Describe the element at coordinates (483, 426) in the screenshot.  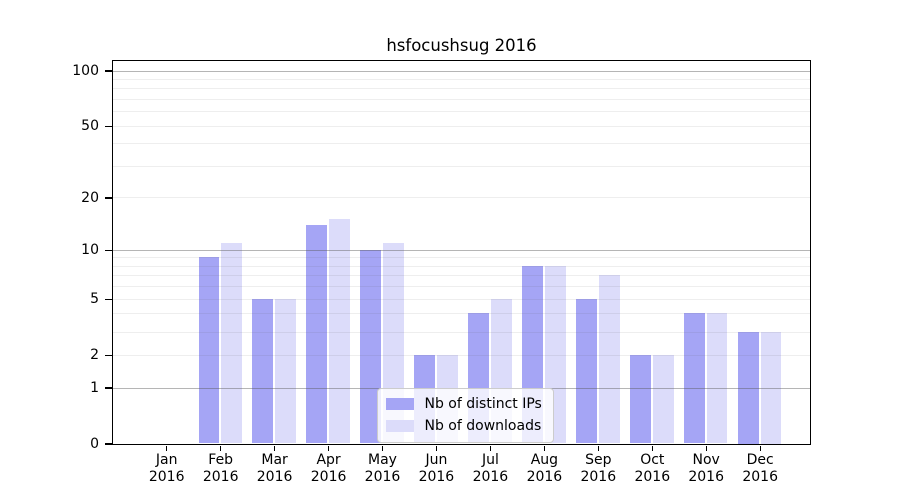
I see `legend-label-downloads: Nb of downloads` at that location.